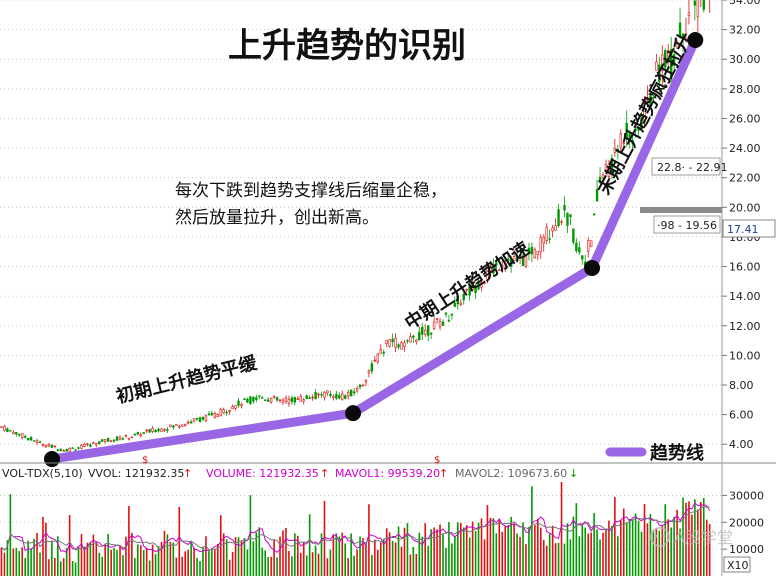 This screenshot has width=776, height=576. What do you see at coordinates (136, 473) in the screenshot?
I see `vvol-value: VVOL: 121932.35` at bounding box center [136, 473].